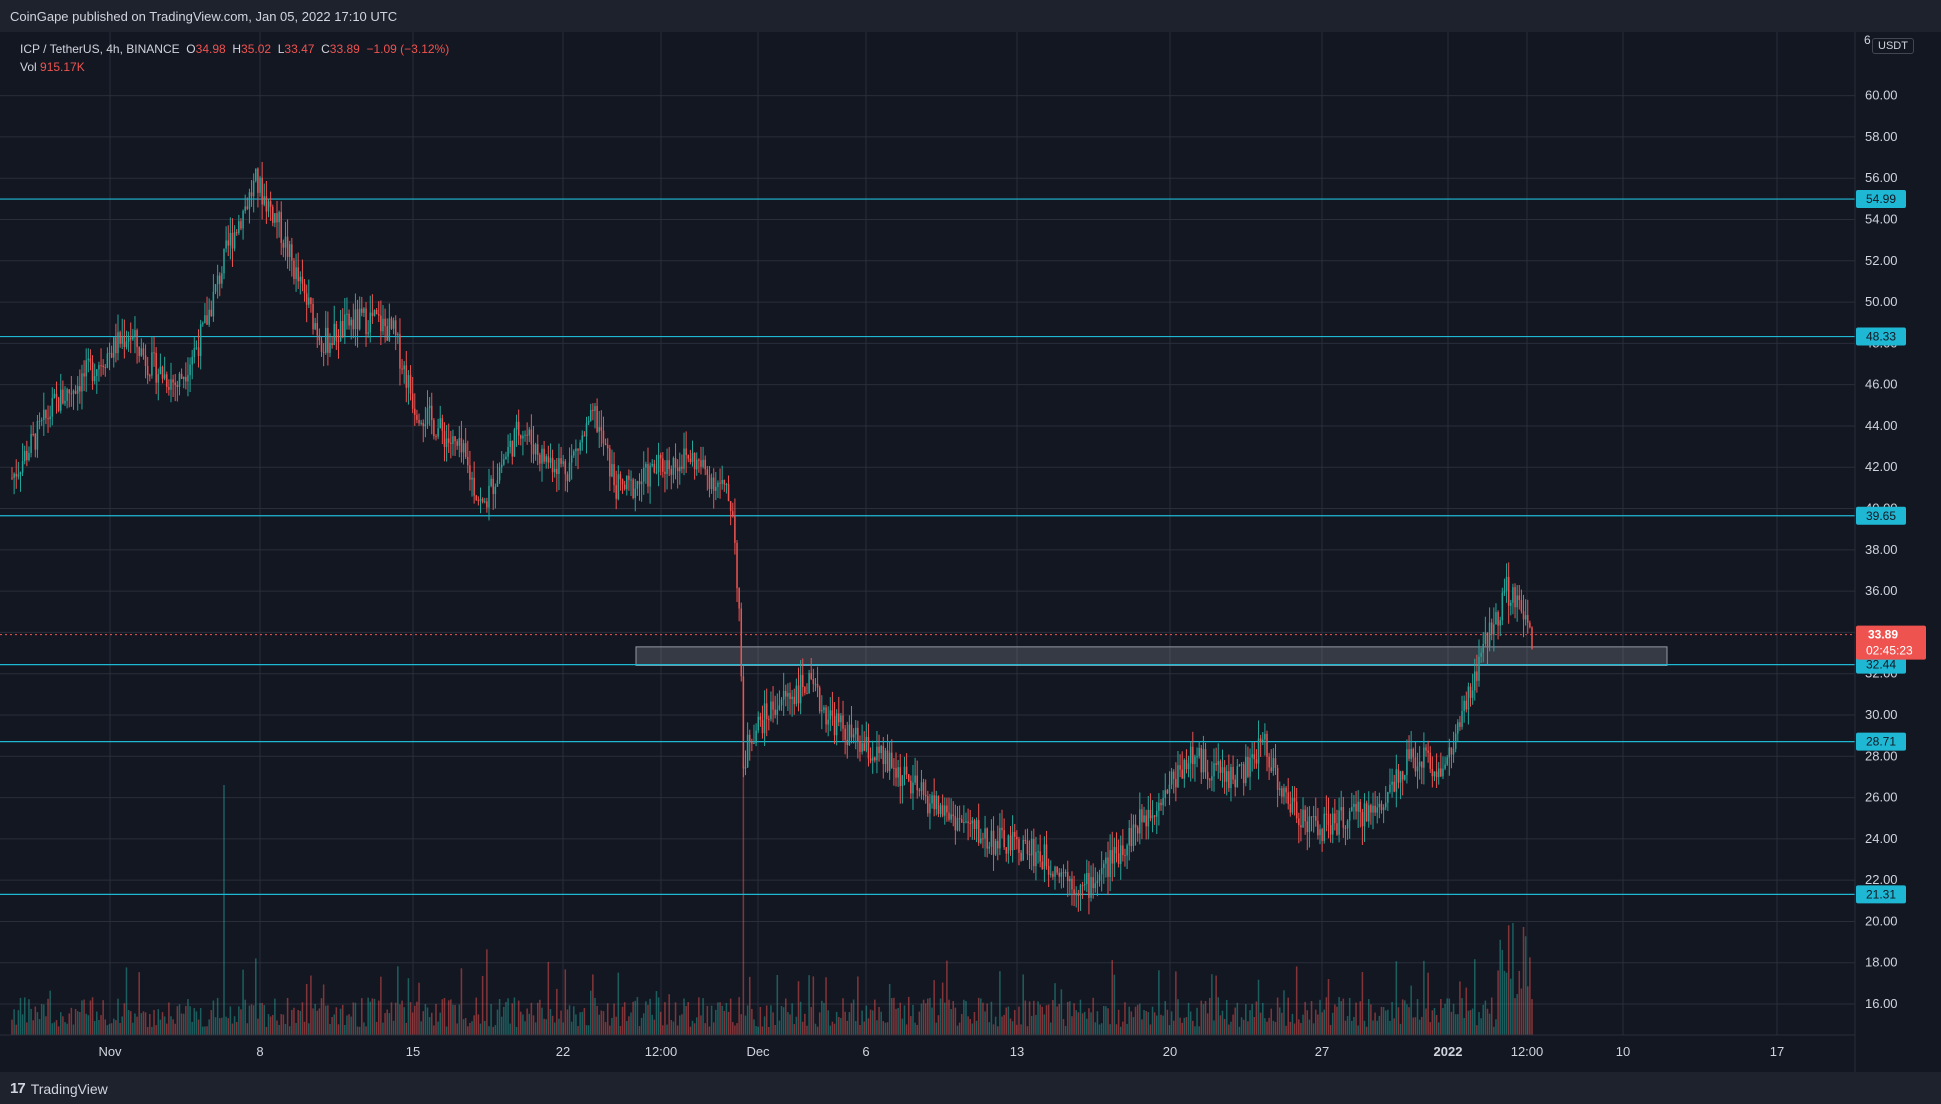 This screenshot has width=1941, height=1104. I want to click on price-tick-label: 26.00, so click(1881, 797).